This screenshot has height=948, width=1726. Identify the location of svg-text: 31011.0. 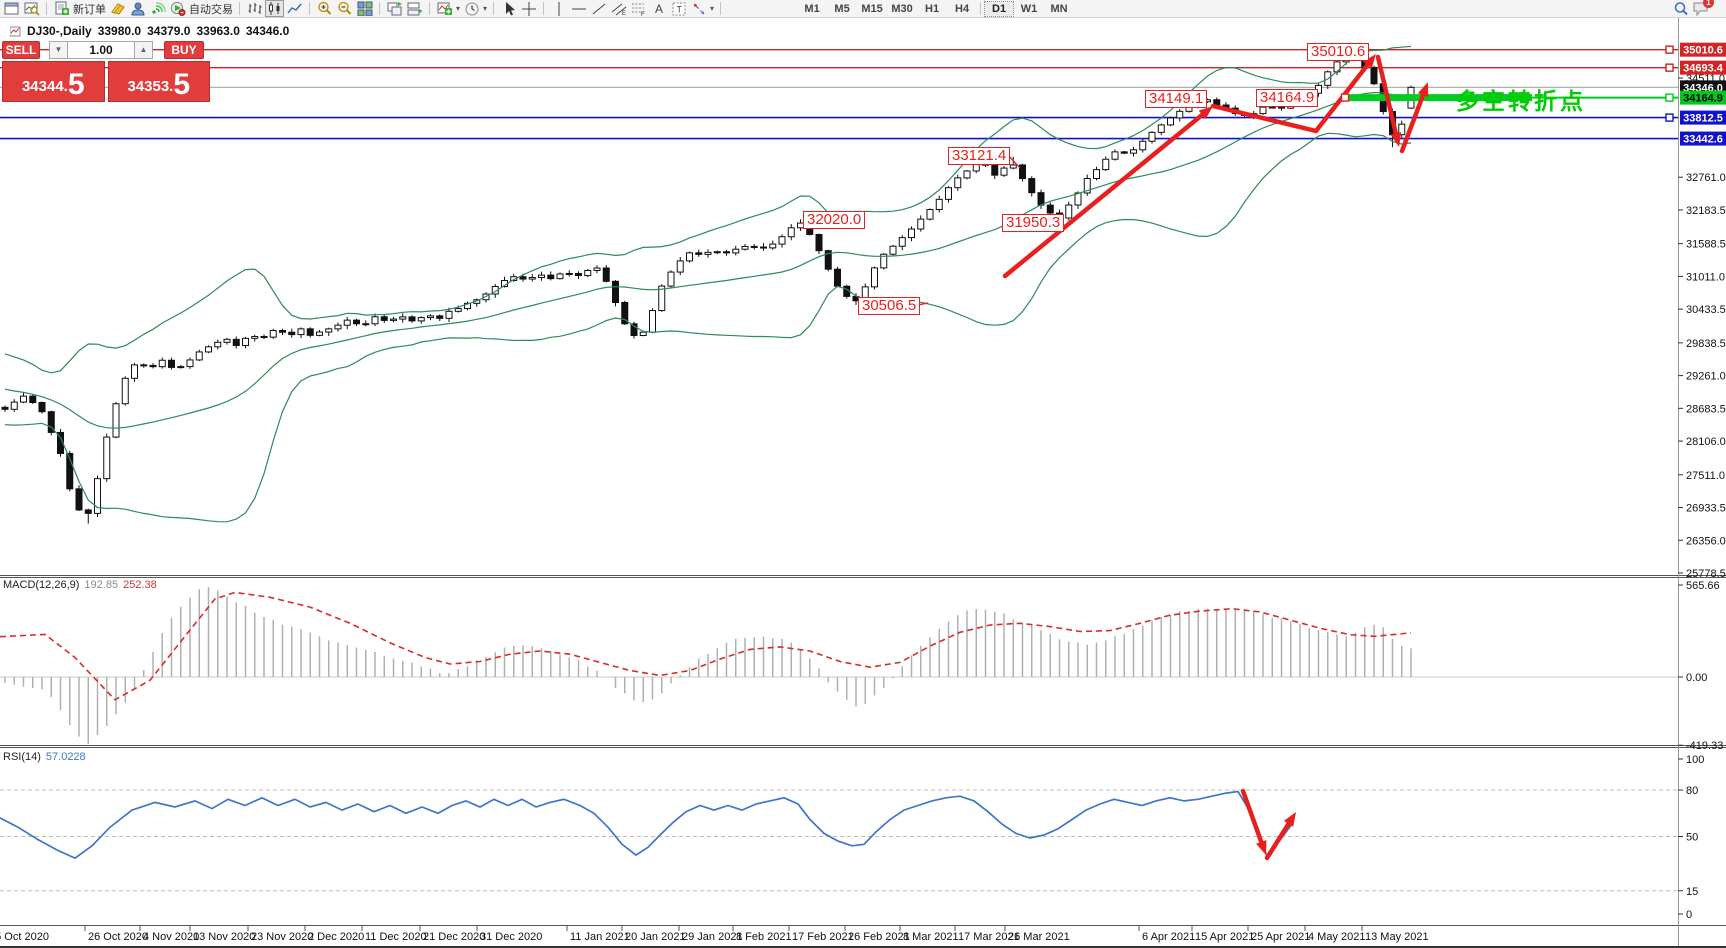
(1705, 277).